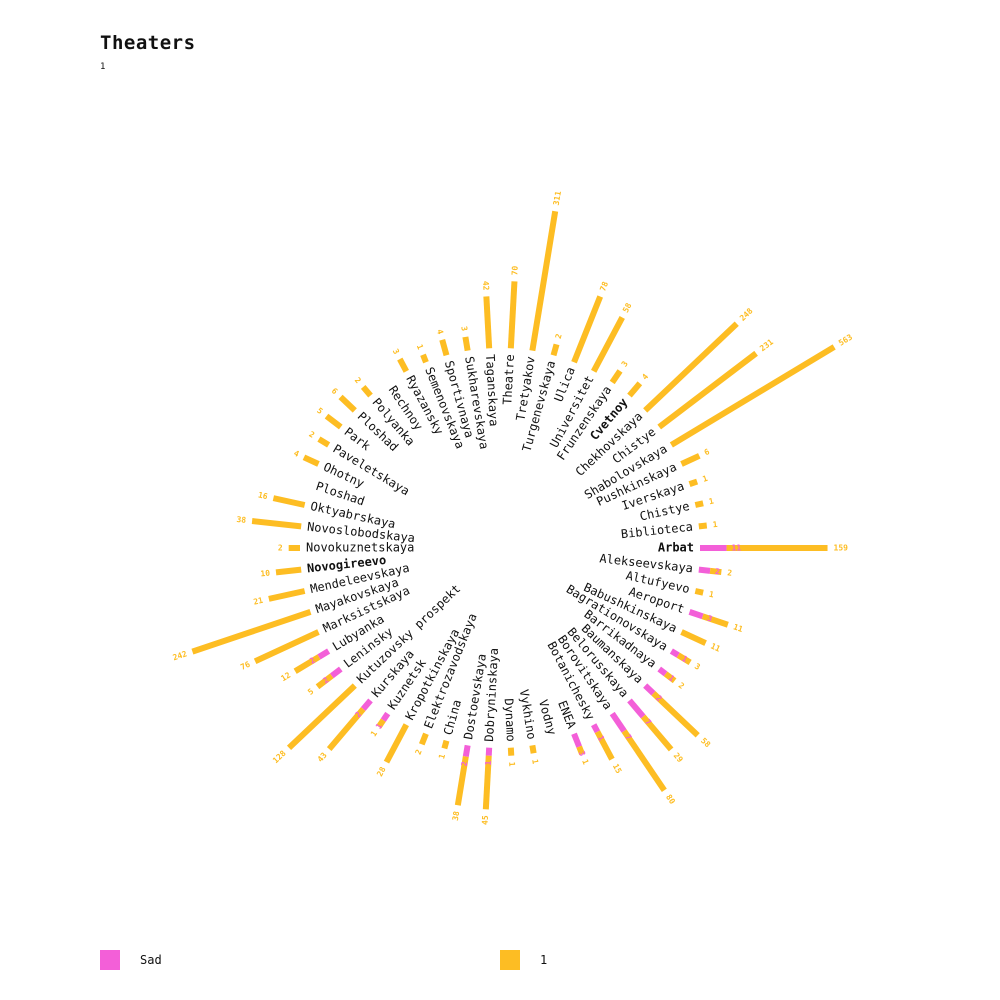  I want to click on value-label-one-park-35: 5, so click(319, 411).